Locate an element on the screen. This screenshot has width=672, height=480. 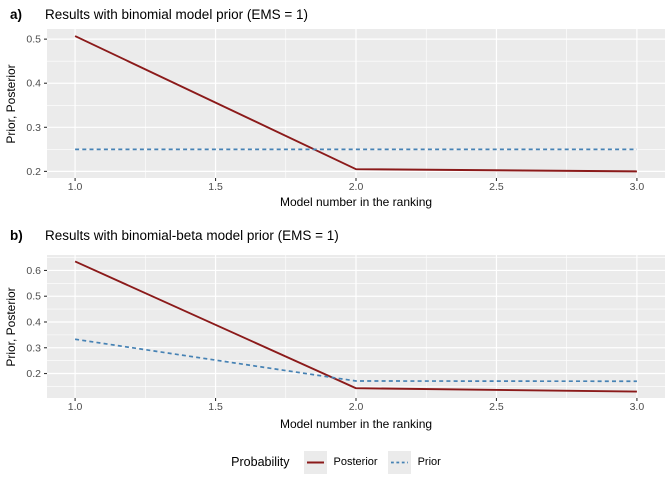
legend-label-posterior: Posterior is located at coordinates (355, 462).